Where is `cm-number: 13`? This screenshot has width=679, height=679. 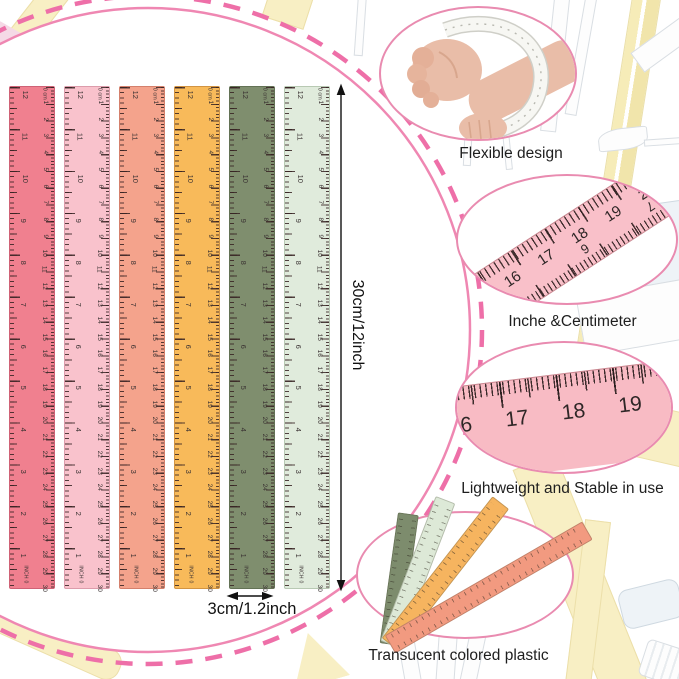 cm-number: 13 is located at coordinates (319, 303).